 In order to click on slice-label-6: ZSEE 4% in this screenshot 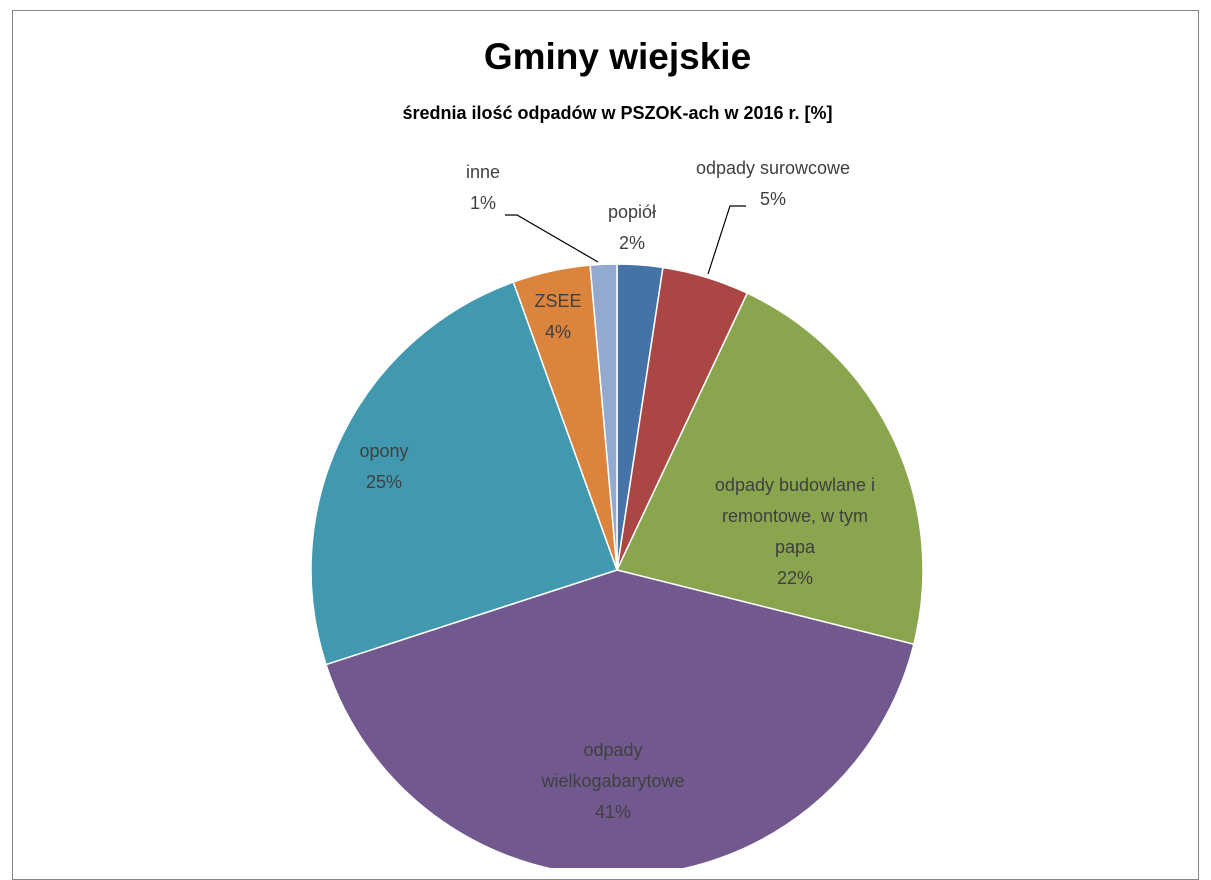, I will do `click(557, 316)`.